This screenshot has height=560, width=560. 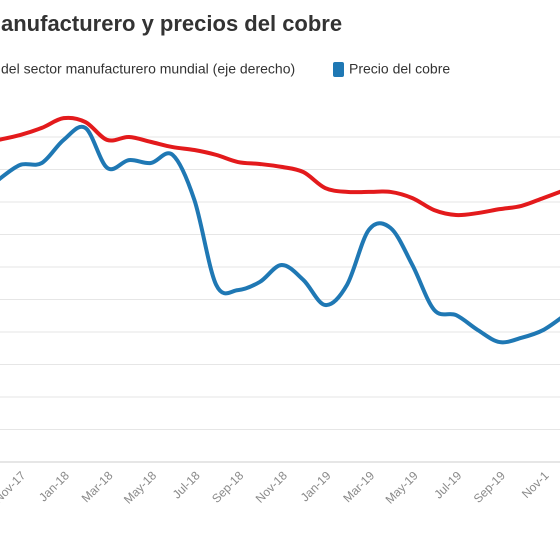 What do you see at coordinates (535, 484) in the screenshot?
I see `x-tick-label: Nov-1` at bounding box center [535, 484].